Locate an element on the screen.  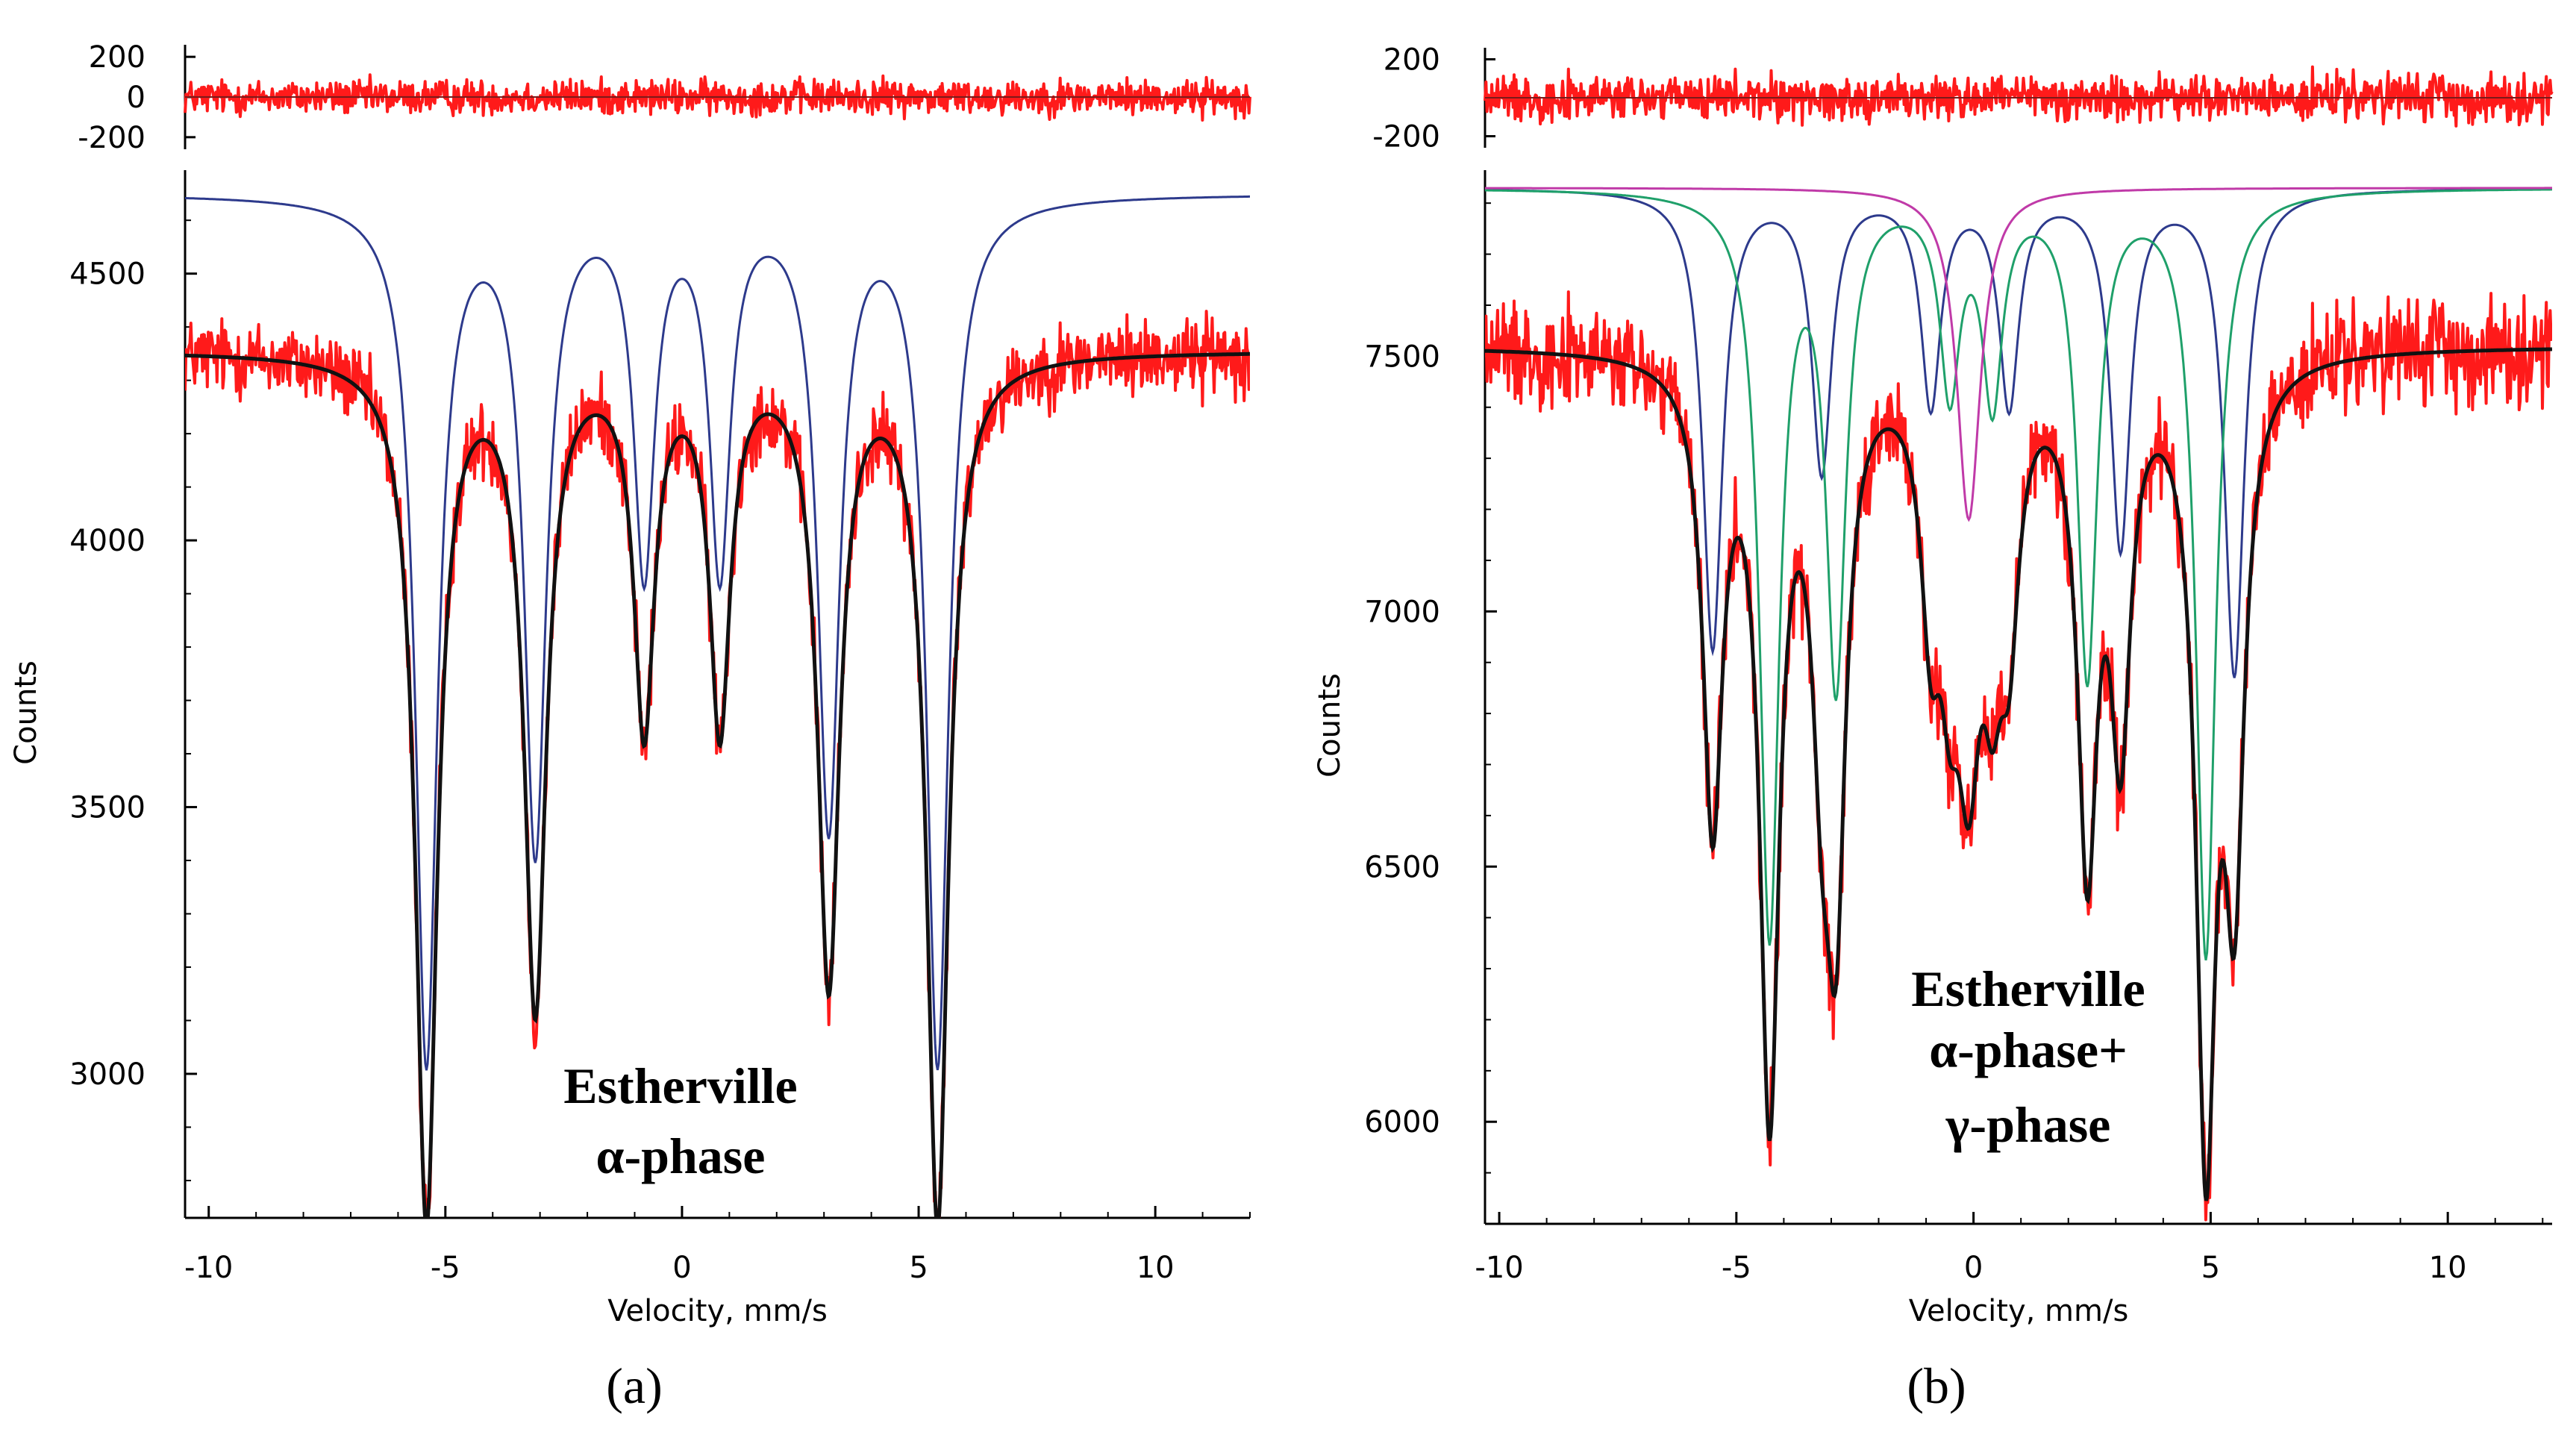
y-tick-label: 4500 is located at coordinates (107, 274).